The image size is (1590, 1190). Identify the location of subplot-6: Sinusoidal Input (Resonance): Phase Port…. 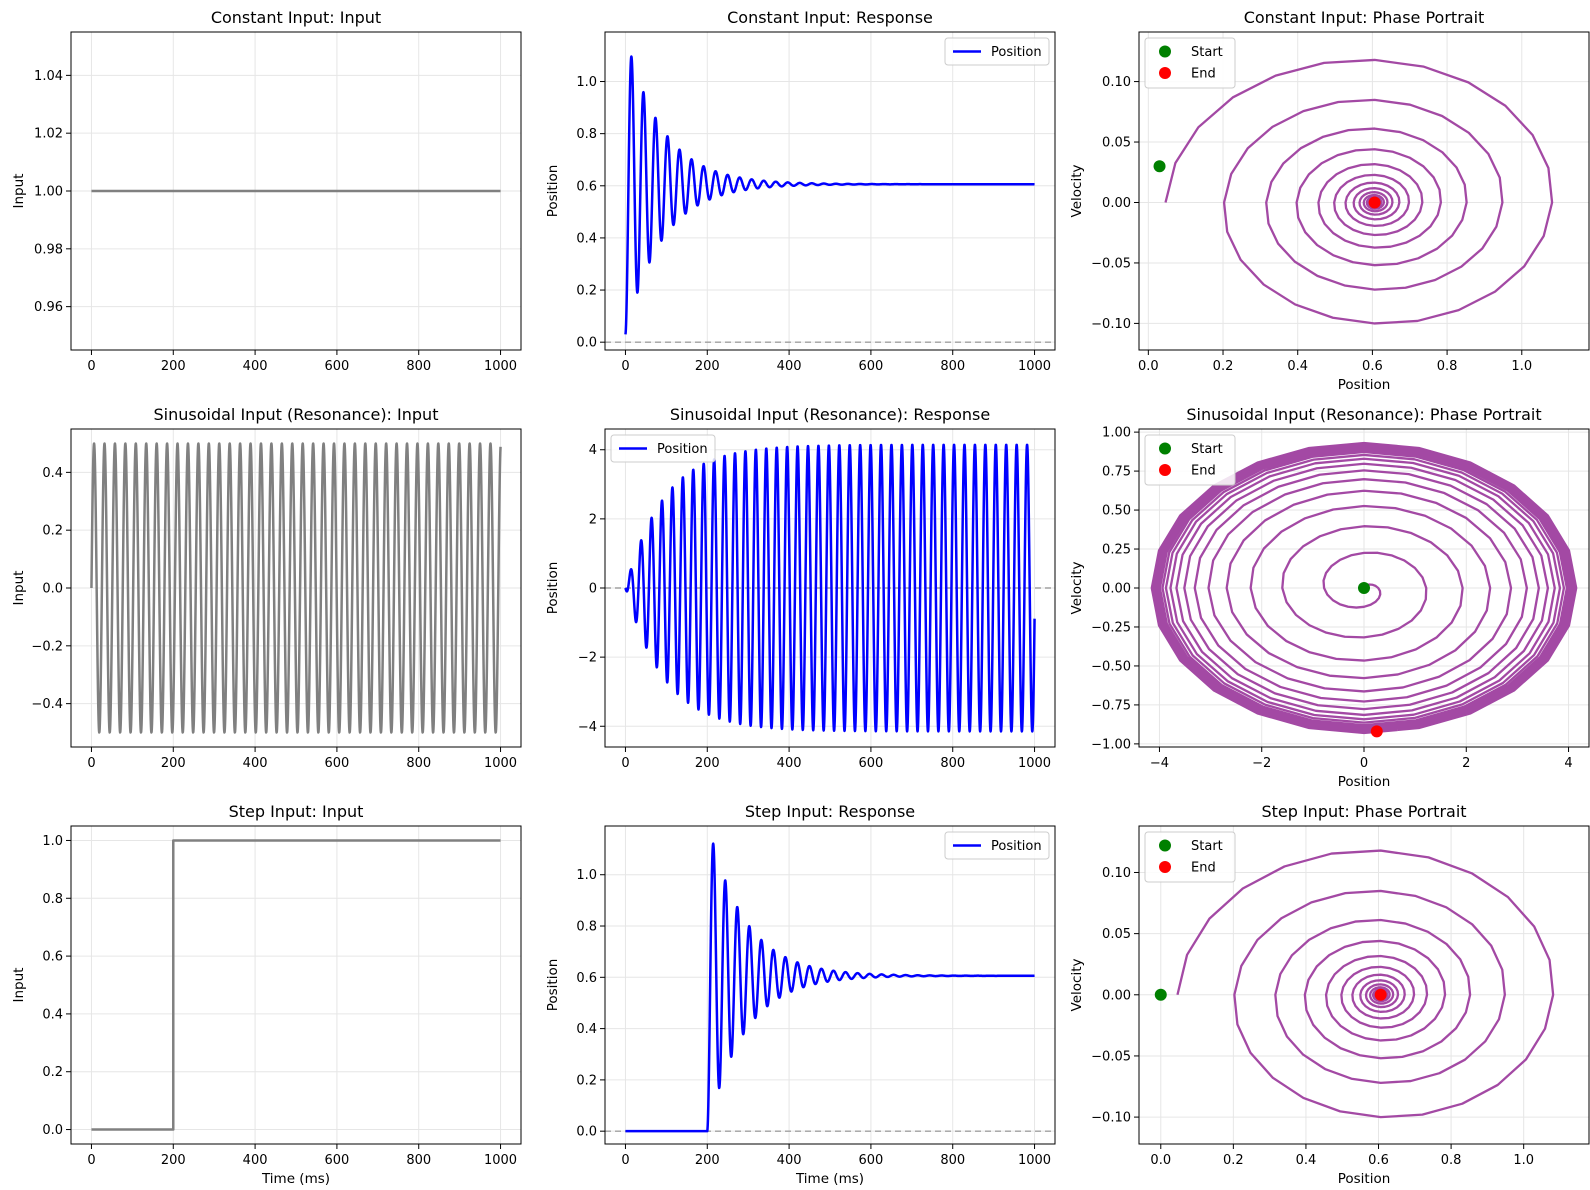
(1329, 597).